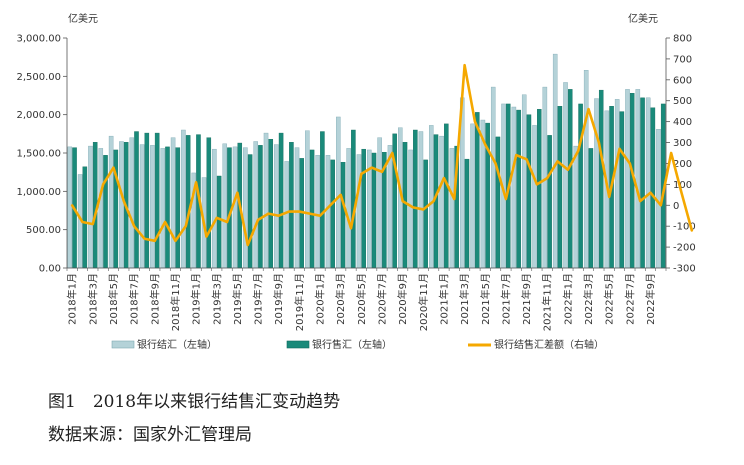 This screenshot has height=465, width=744. What do you see at coordinates (38, 192) in the screenshot?
I see `left-tick-label: 1,000.00` at bounding box center [38, 192].